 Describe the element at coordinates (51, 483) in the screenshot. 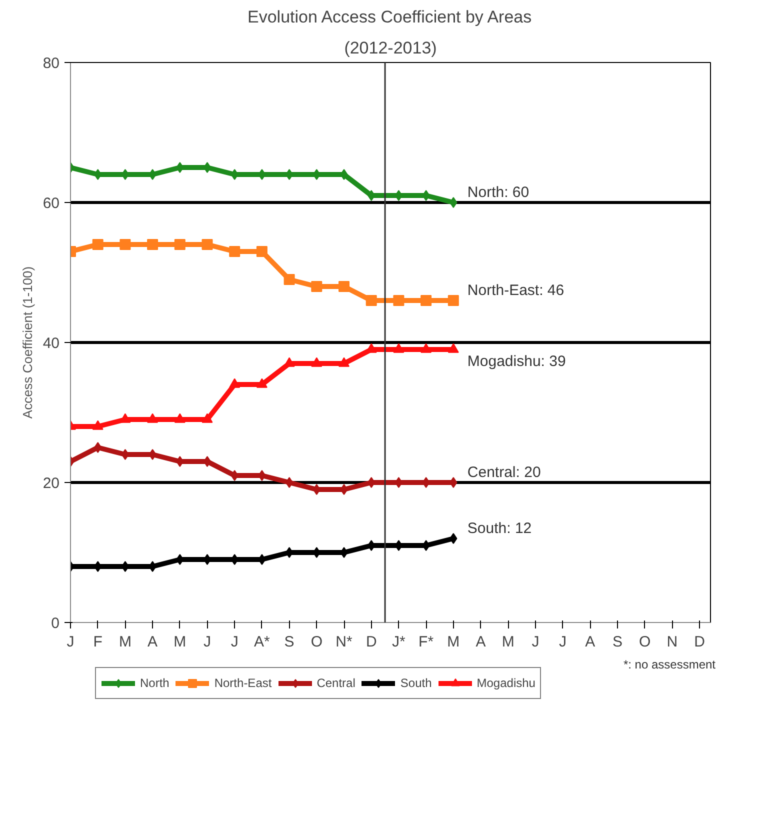

I see `y-tick-label: 20` at that location.